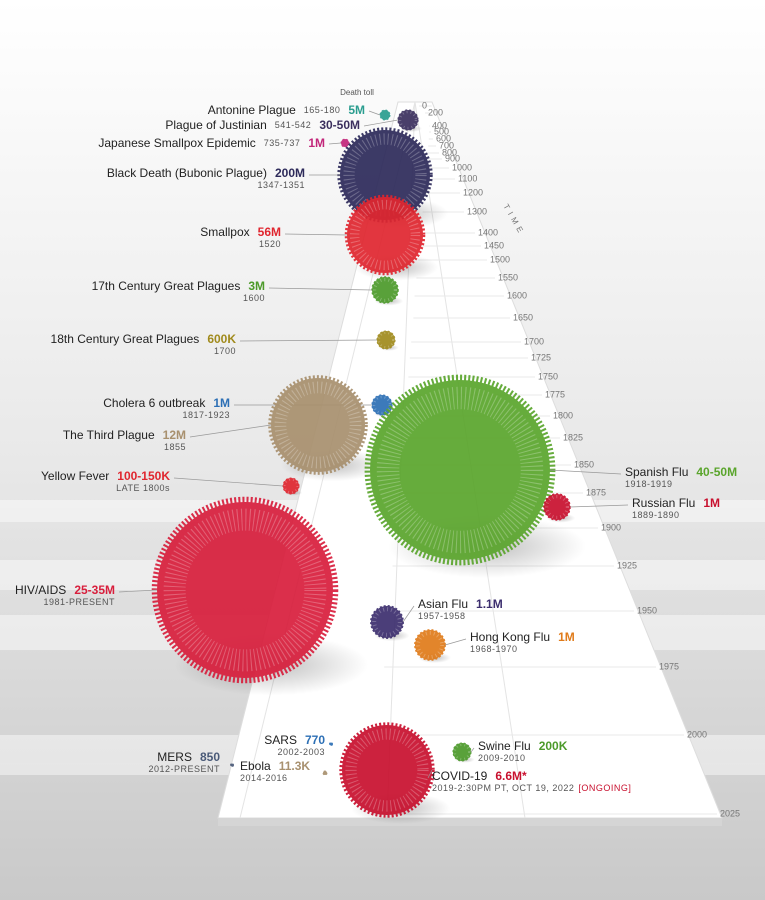 Image resolution: width=765 pixels, height=900 pixels. Describe the element at coordinates (479, 776) in the screenshot. I see `event-label: COVID-19 6.6M*` at that location.